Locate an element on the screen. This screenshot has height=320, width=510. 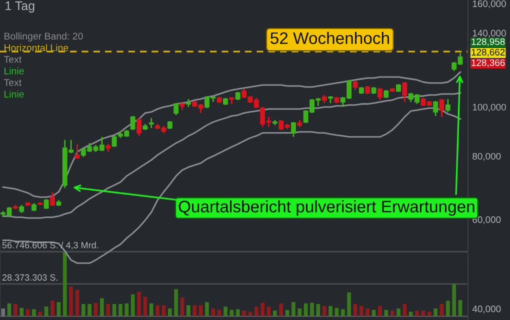
ref-line-label: 56.746.606 S. / 4,3 Mrd. is located at coordinates (50, 246).